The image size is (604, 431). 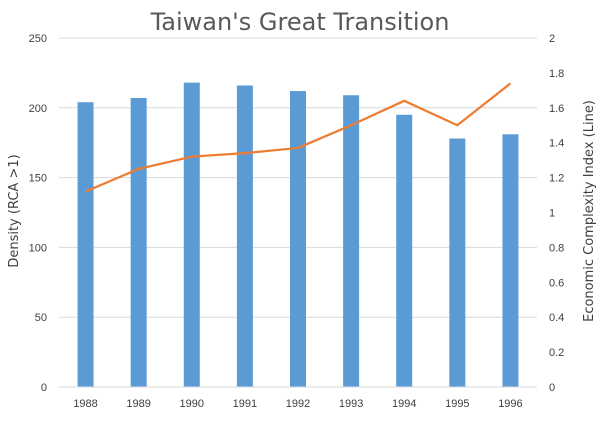 What do you see at coordinates (38, 179) in the screenshot?
I see `left-tick-label: 150` at bounding box center [38, 179].